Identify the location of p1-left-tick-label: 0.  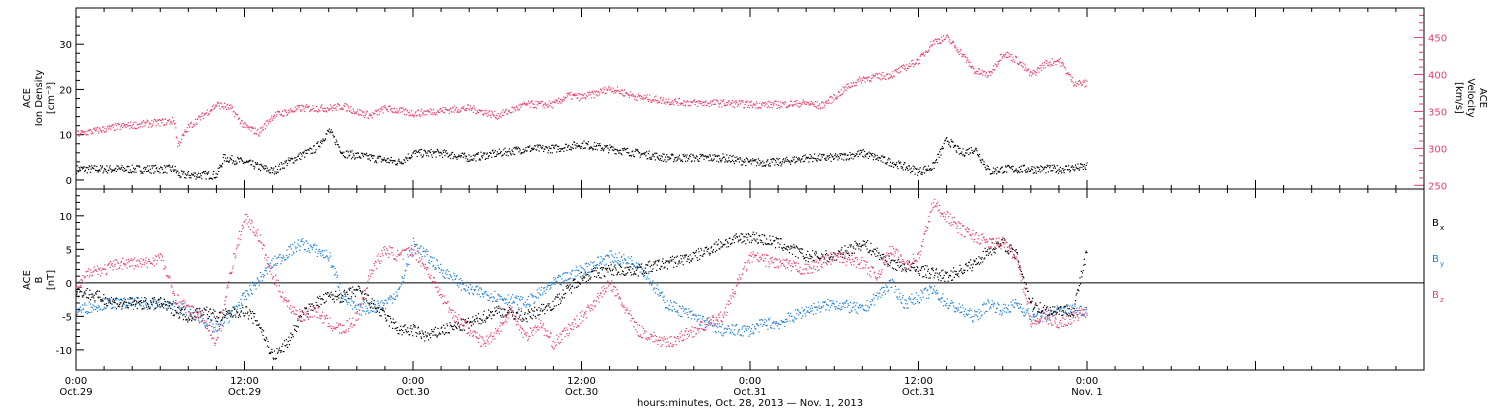
(69, 181).